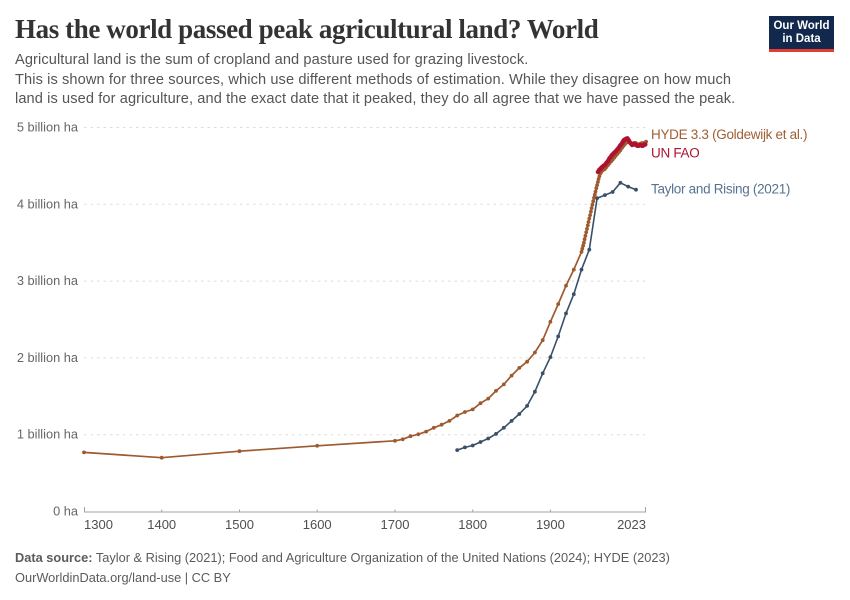  What do you see at coordinates (550, 524) in the screenshot?
I see `svg-text: 1900` at bounding box center [550, 524].